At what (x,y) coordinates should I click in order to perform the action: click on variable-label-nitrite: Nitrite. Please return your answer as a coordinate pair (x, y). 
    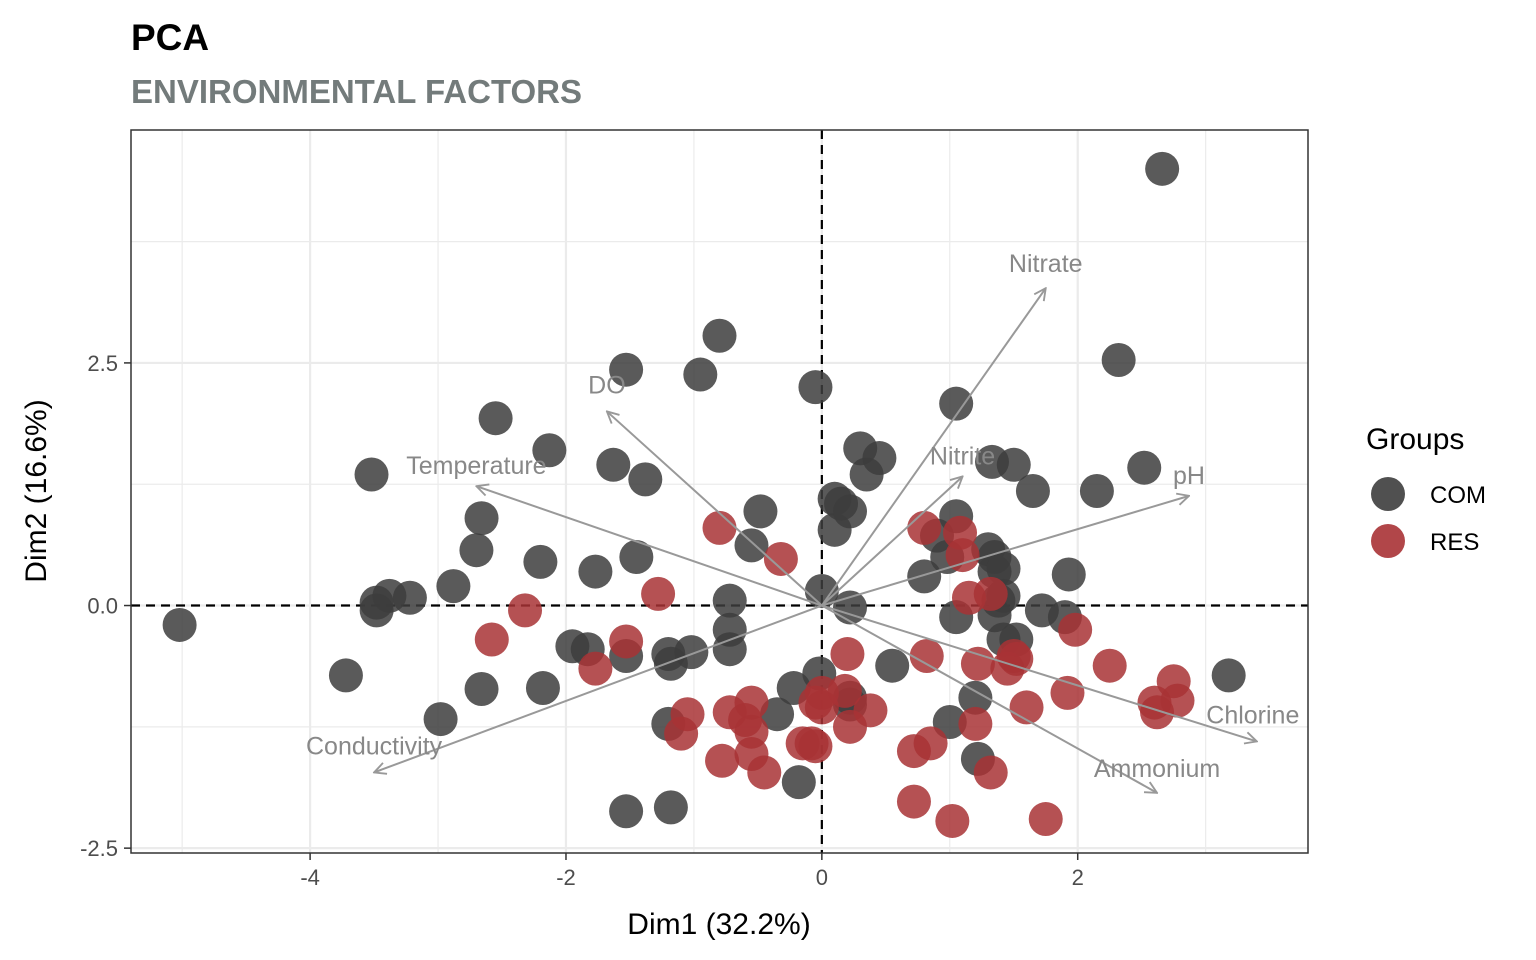
    Looking at the image, I should click on (962, 456).